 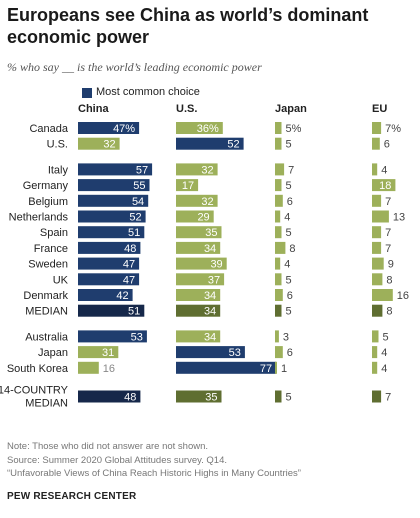 What do you see at coordinates (34, 391) in the screenshot?
I see `row-label-14-country-median: 14-COUNTRY` at bounding box center [34, 391].